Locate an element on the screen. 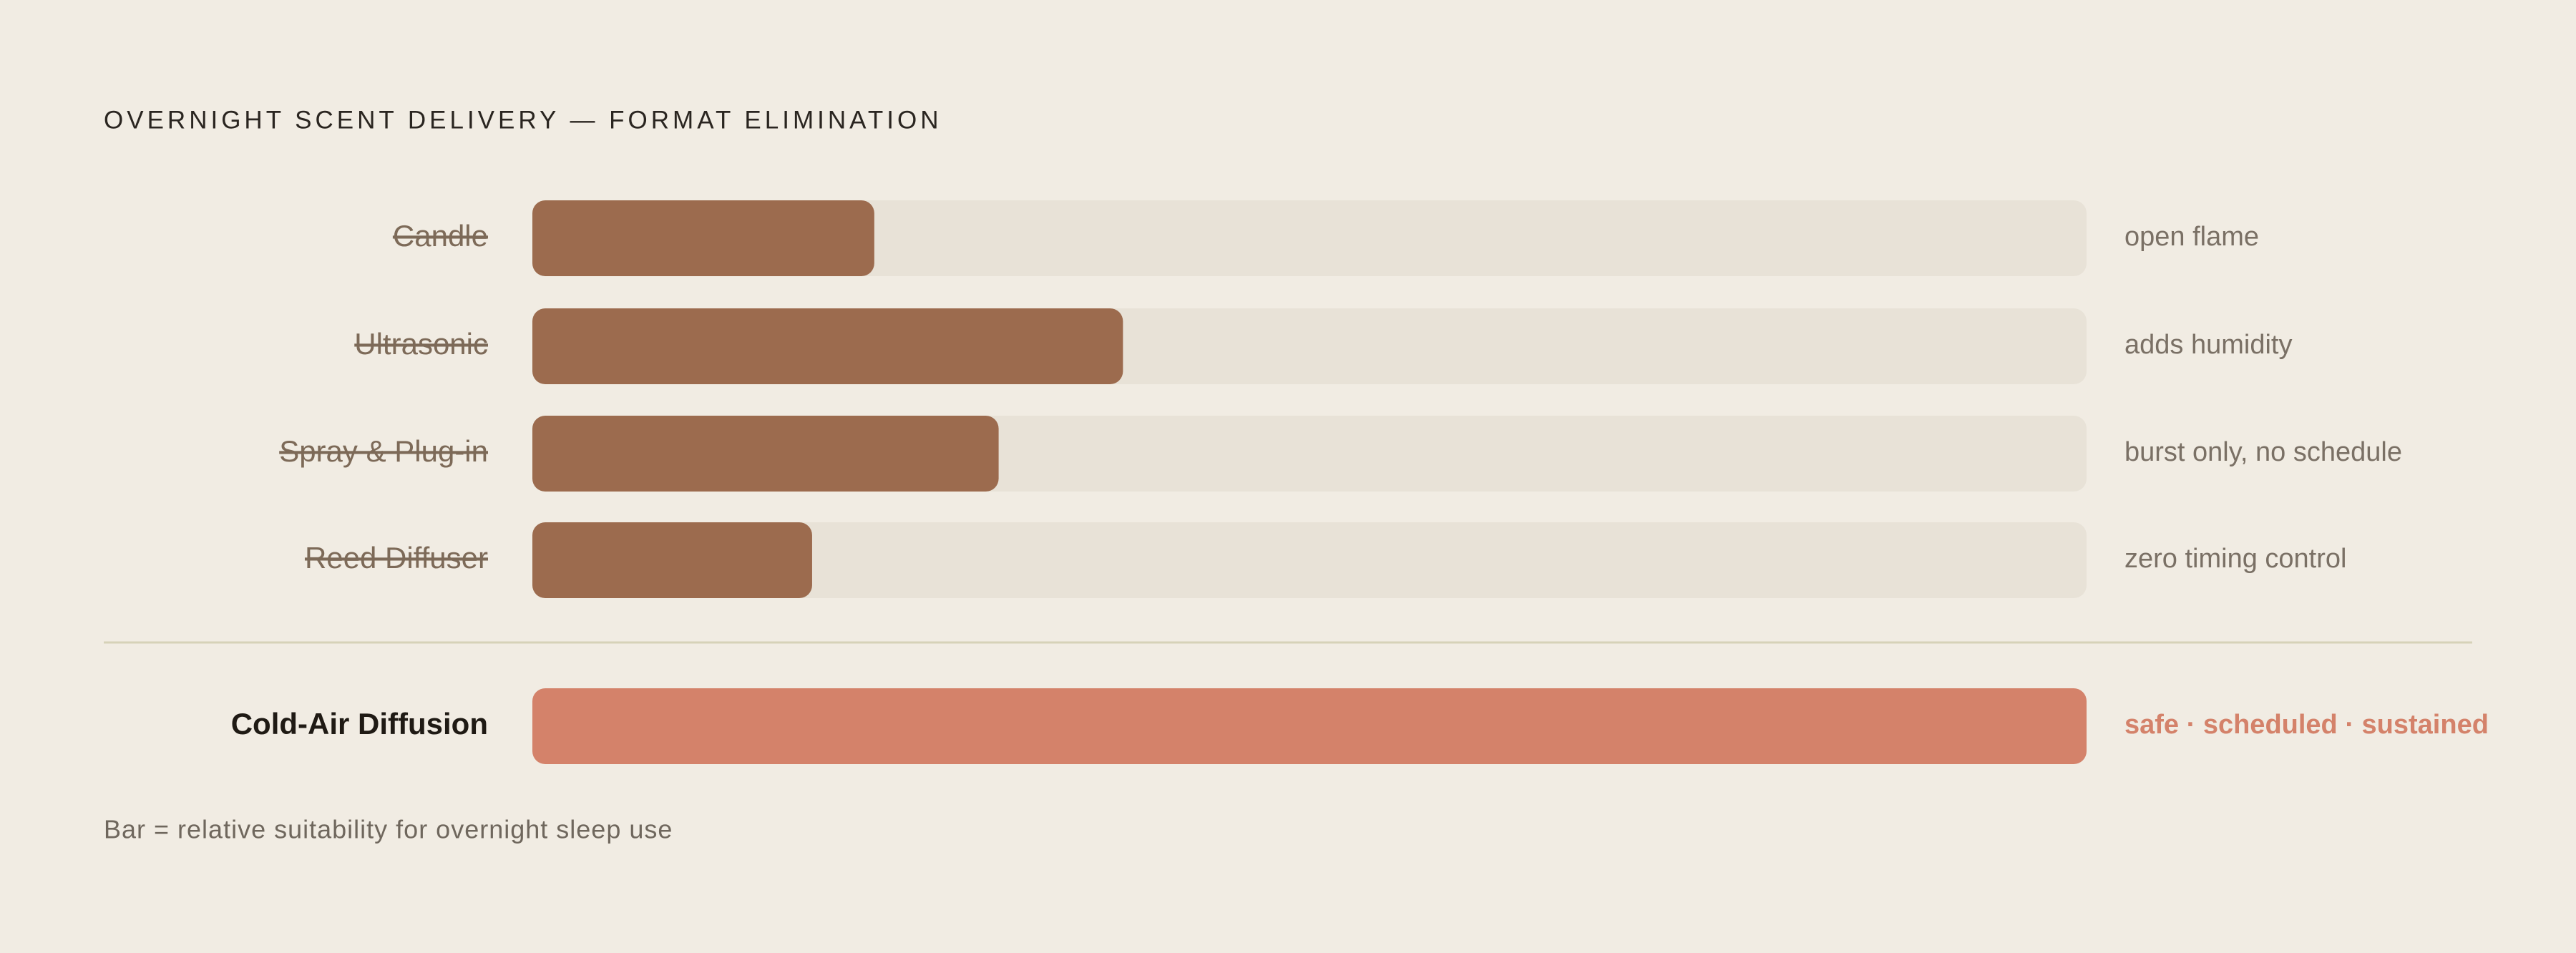 This screenshot has width=2576, height=953. category-label: Candle is located at coordinates (440, 236).